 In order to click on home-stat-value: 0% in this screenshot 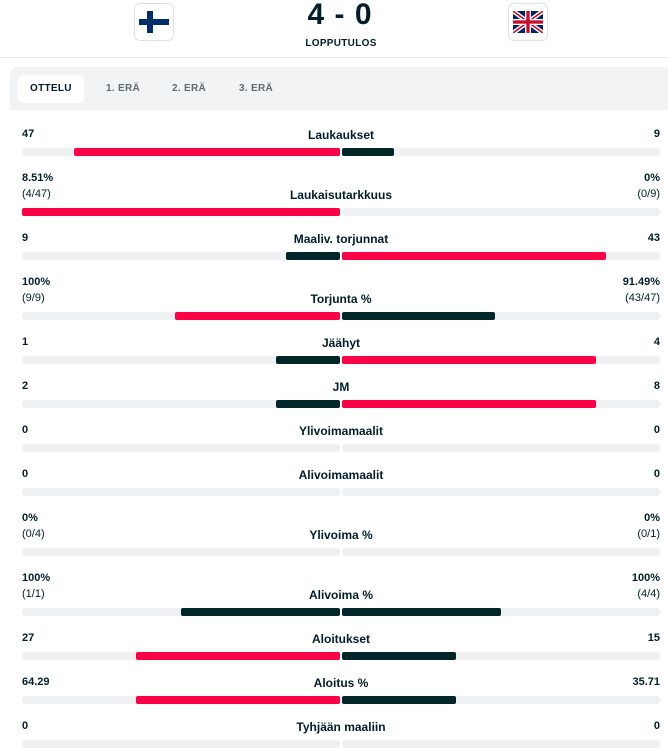, I will do `click(30, 518)`.